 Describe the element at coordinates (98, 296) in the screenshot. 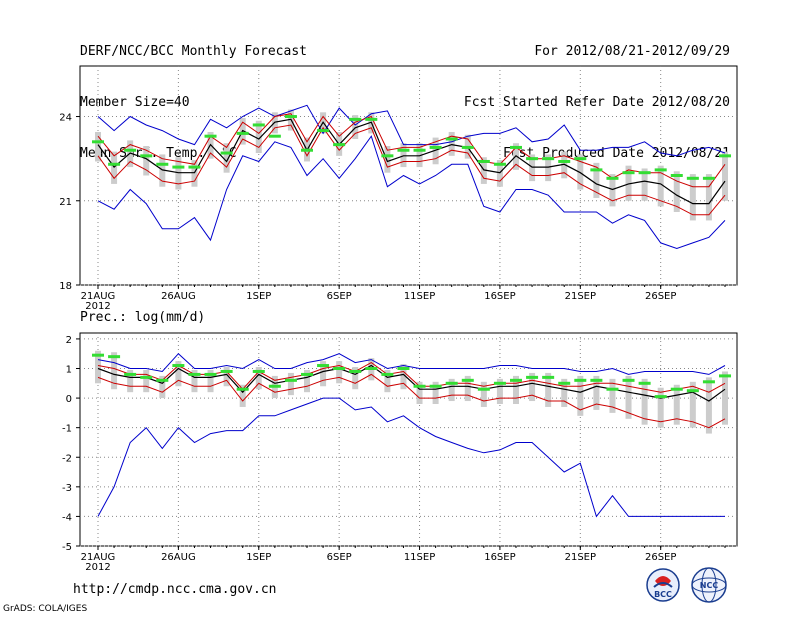

I see `x-tick-label: 21AUG` at that location.